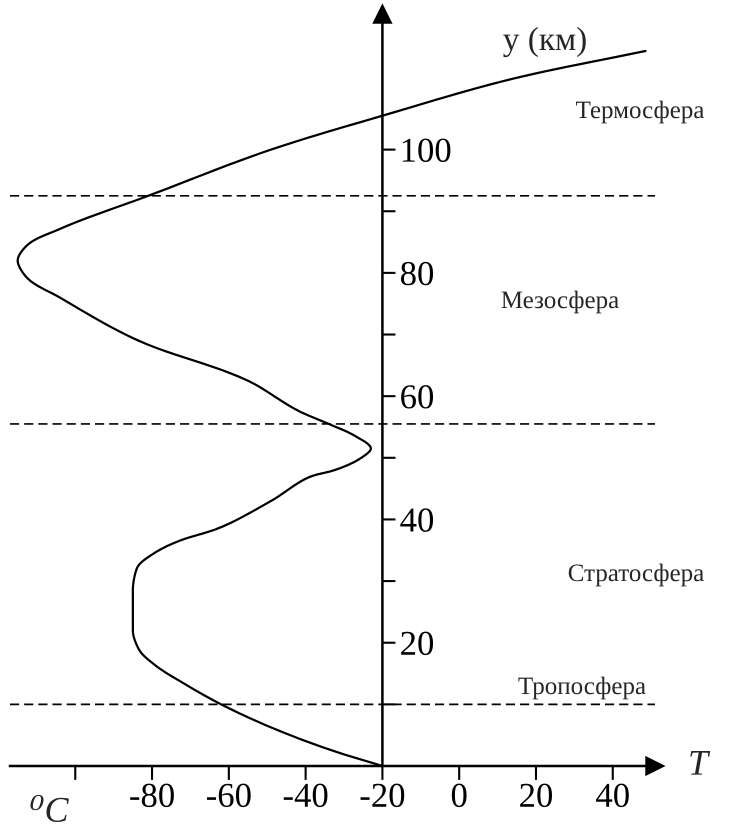 This screenshot has height=830, width=729. What do you see at coordinates (560, 302) in the screenshot?
I see `annotation: Мезосфера` at bounding box center [560, 302].